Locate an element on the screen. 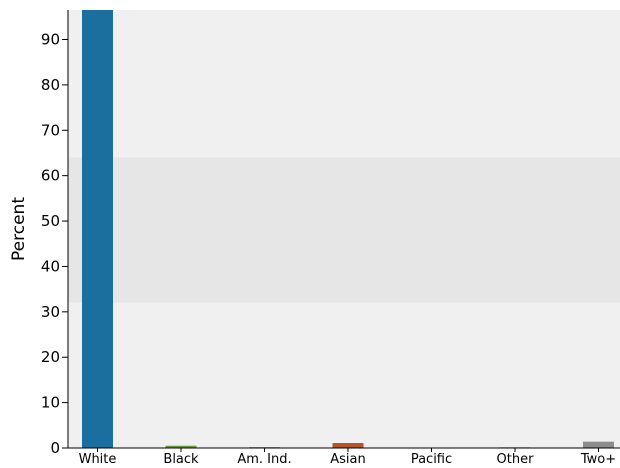 This screenshot has height=468, width=620. bar-white is located at coordinates (97, 229).